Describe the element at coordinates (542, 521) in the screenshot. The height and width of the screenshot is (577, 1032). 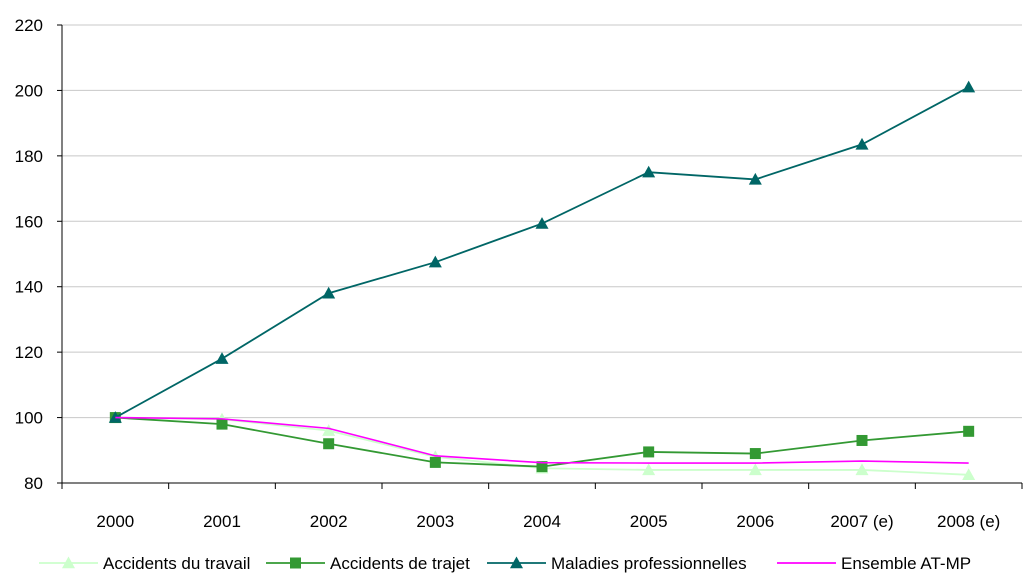
I see `x-tick-label: 2004` at that location.